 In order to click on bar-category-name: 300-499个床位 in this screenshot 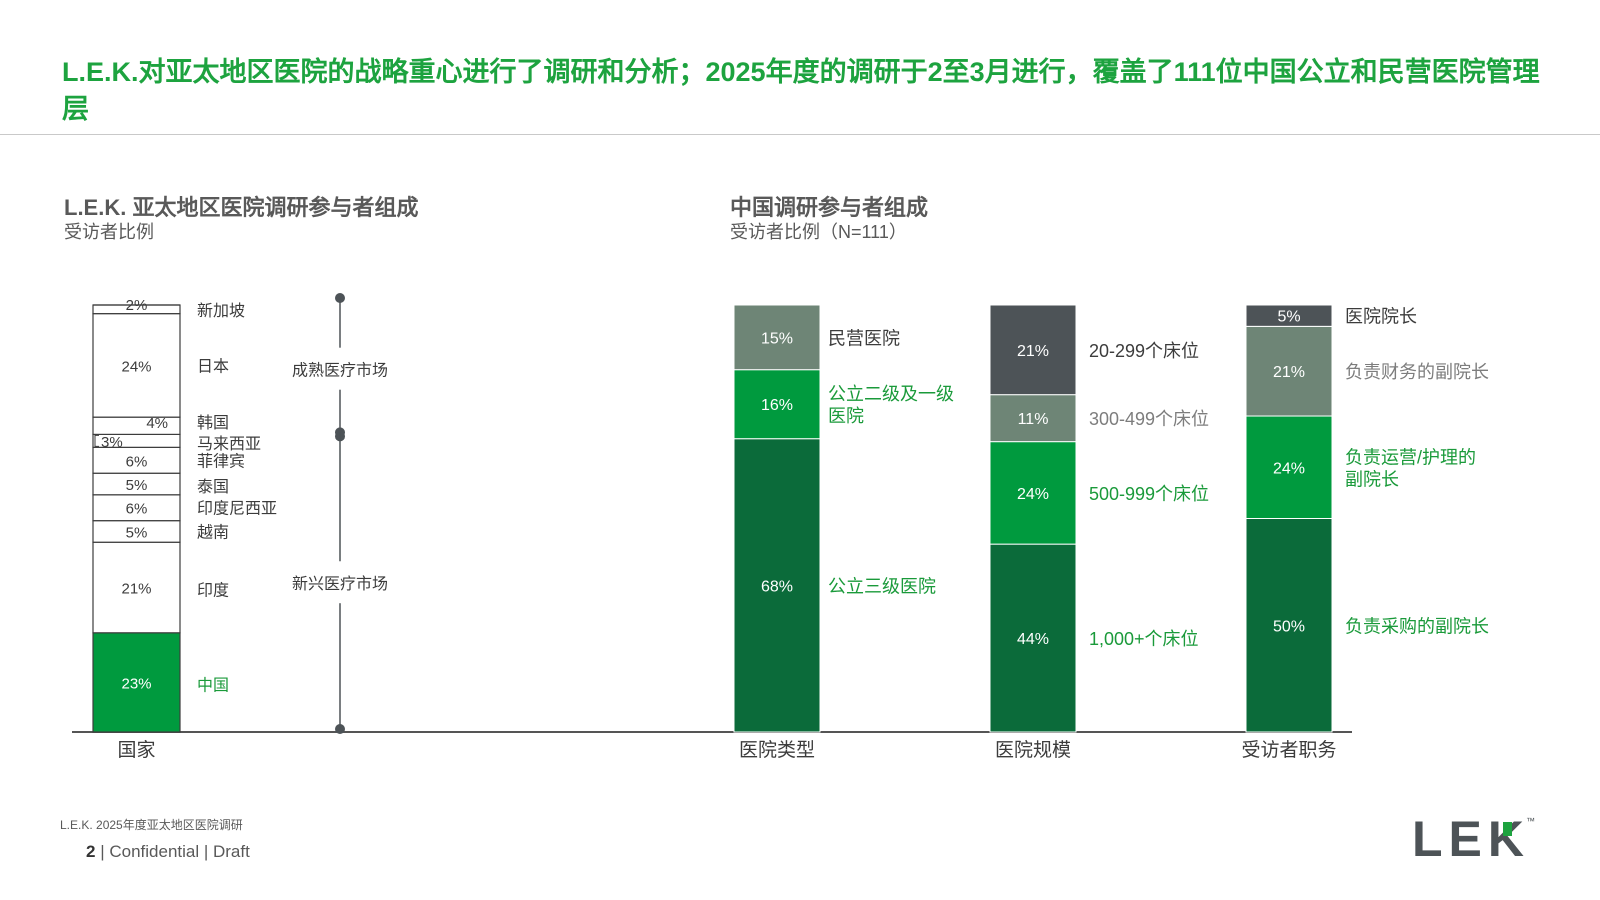, I will do `click(1149, 419)`.